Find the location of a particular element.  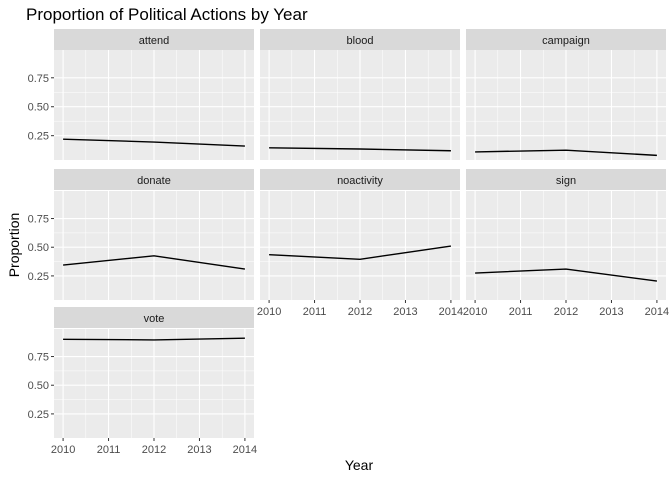

strip-label: campaign is located at coordinates (566, 41).